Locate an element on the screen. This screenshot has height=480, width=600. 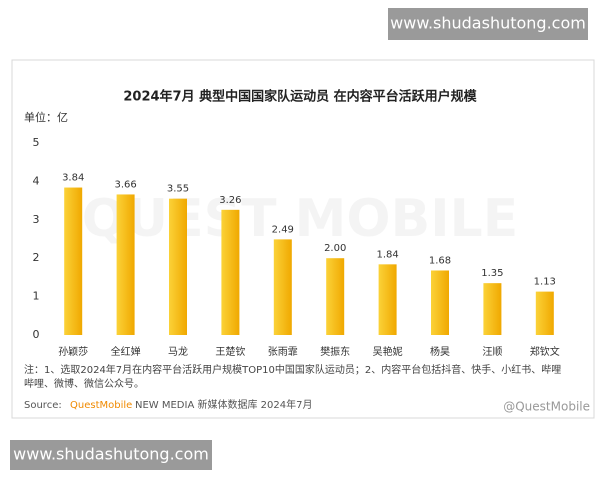
y-tick-label: 2 is located at coordinates (36, 257).